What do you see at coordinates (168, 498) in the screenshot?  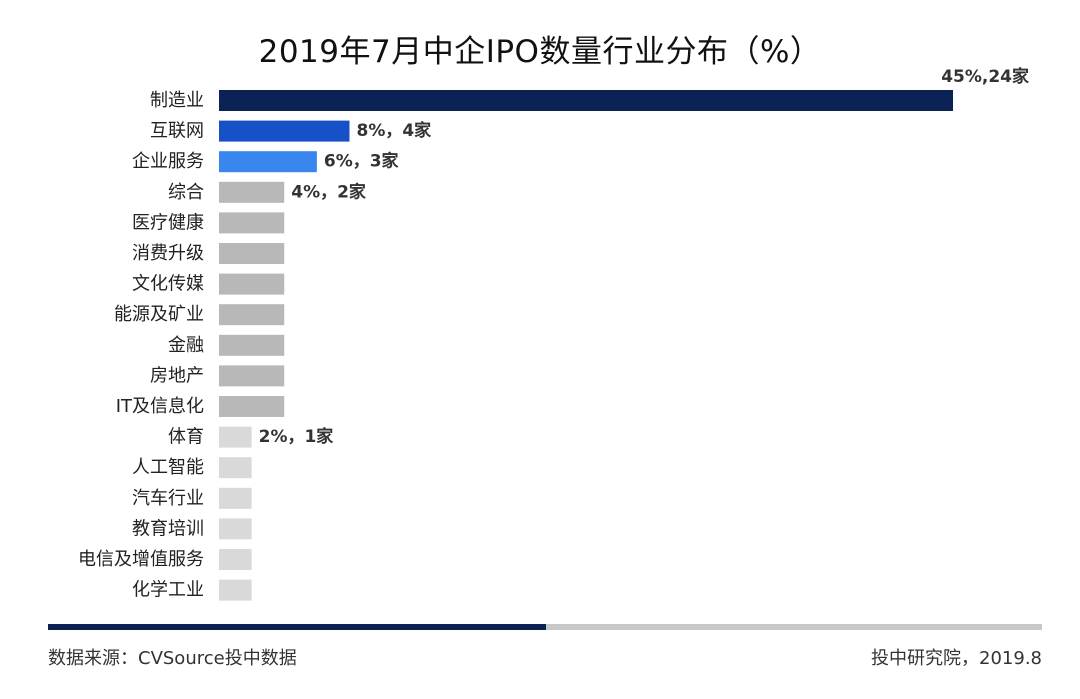 I see `category-label: 汽车行业` at bounding box center [168, 498].